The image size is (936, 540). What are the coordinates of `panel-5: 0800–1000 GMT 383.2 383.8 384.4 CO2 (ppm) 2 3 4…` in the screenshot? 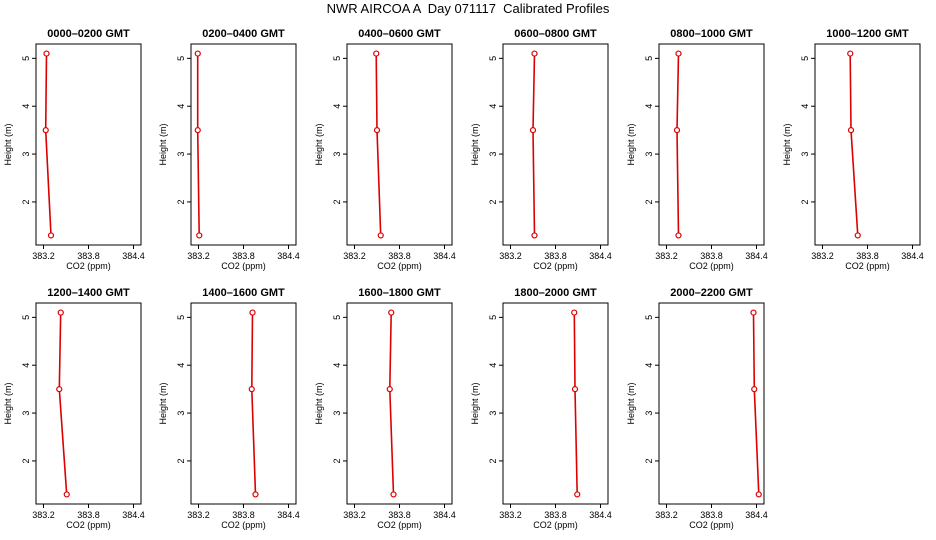 It's located at (697, 149).